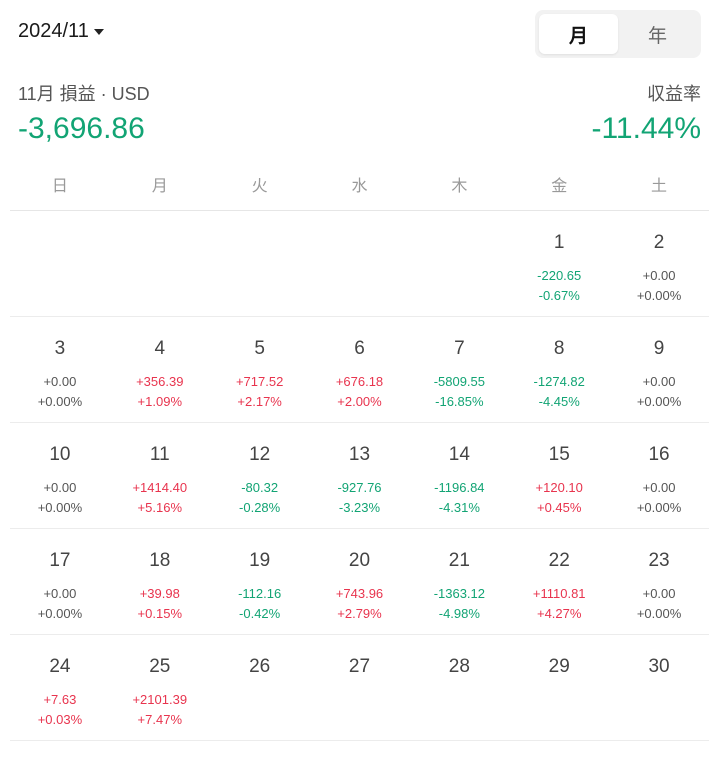  What do you see at coordinates (659, 186) in the screenshot?
I see `weekday-sat: 土` at bounding box center [659, 186].